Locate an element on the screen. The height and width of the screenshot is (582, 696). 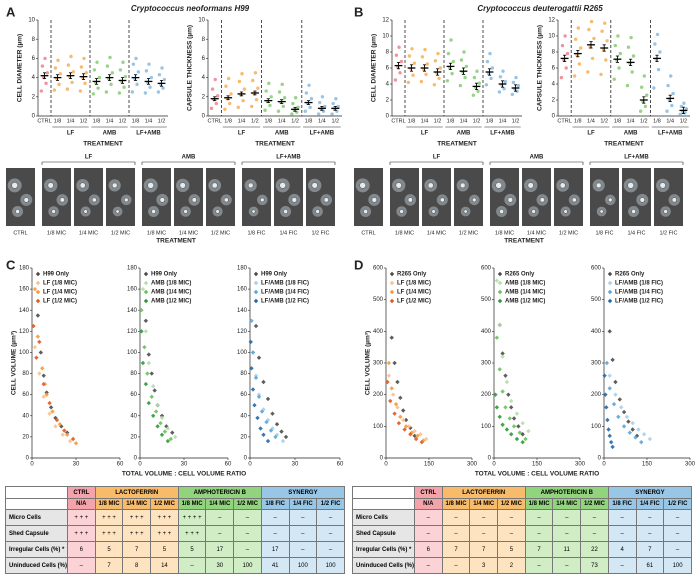
x-tick-label: 300 is located at coordinates (580, 465).